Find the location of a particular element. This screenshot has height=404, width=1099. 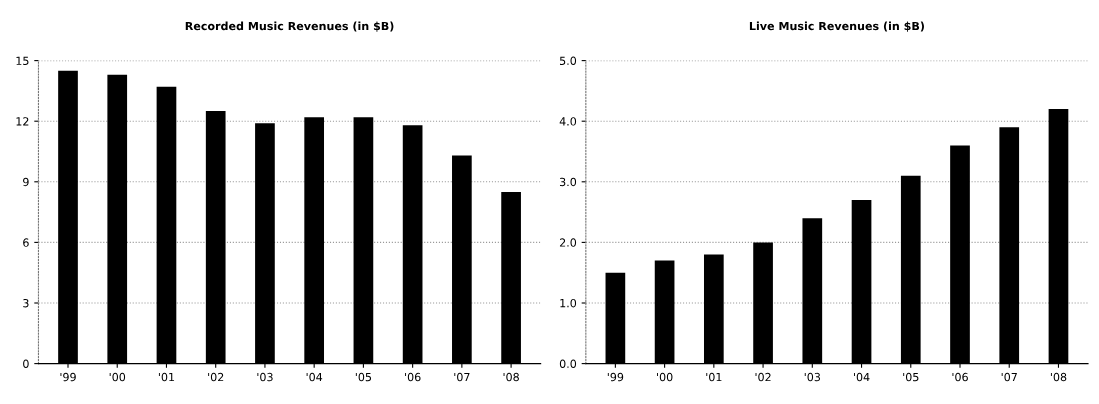

y-tick-label: 0 is located at coordinates (26, 363).